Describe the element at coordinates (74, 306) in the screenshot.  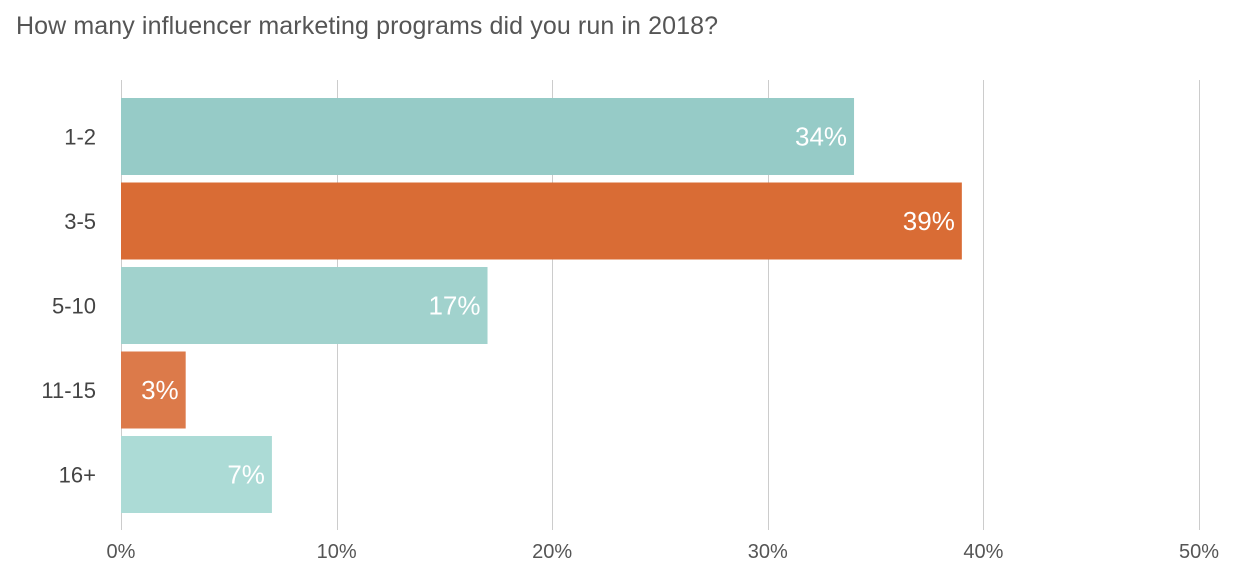
I see `category-label: 5-10` at that location.